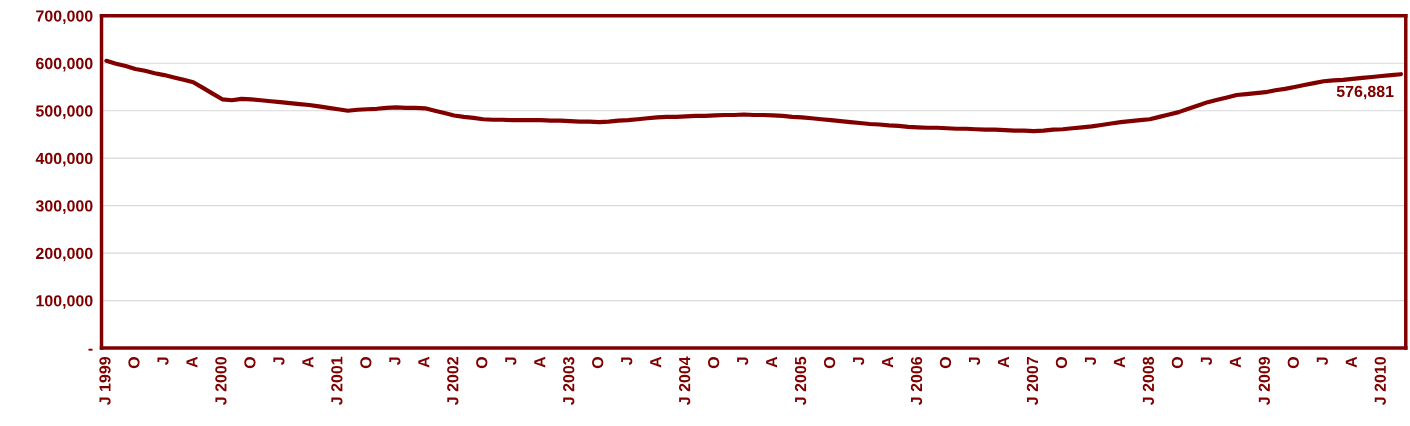  What do you see at coordinates (64, 207) in the screenshot?
I see `y-tick-label: 300,000` at bounding box center [64, 207].